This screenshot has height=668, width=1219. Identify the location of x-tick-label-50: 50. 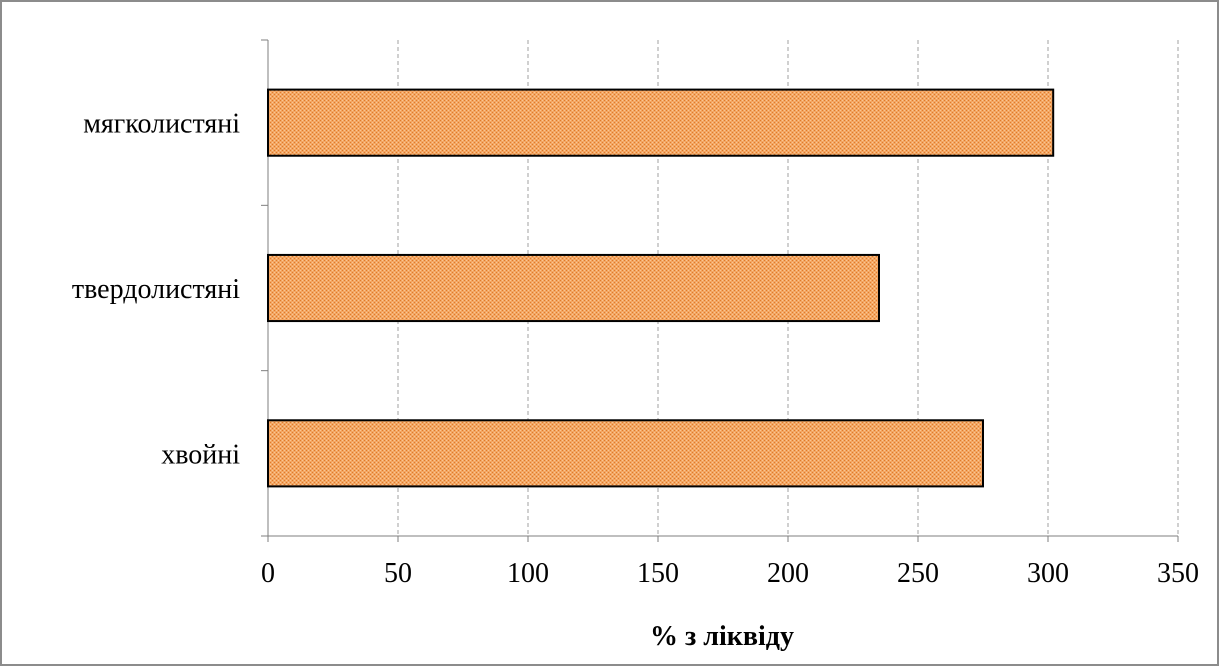
(398, 573).